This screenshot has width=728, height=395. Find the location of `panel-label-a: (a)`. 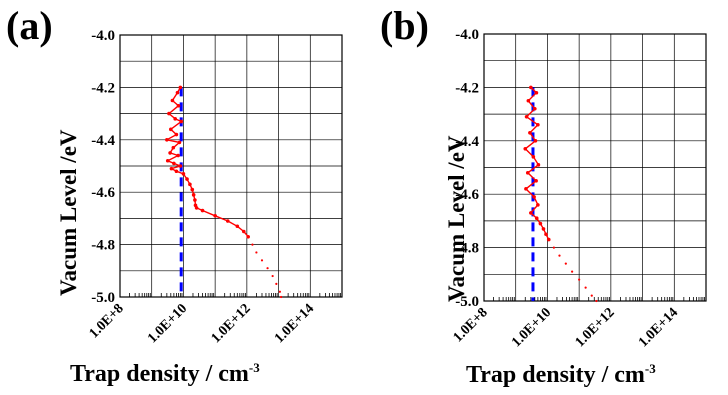

panel-label-a: (a) is located at coordinates (29, 25).